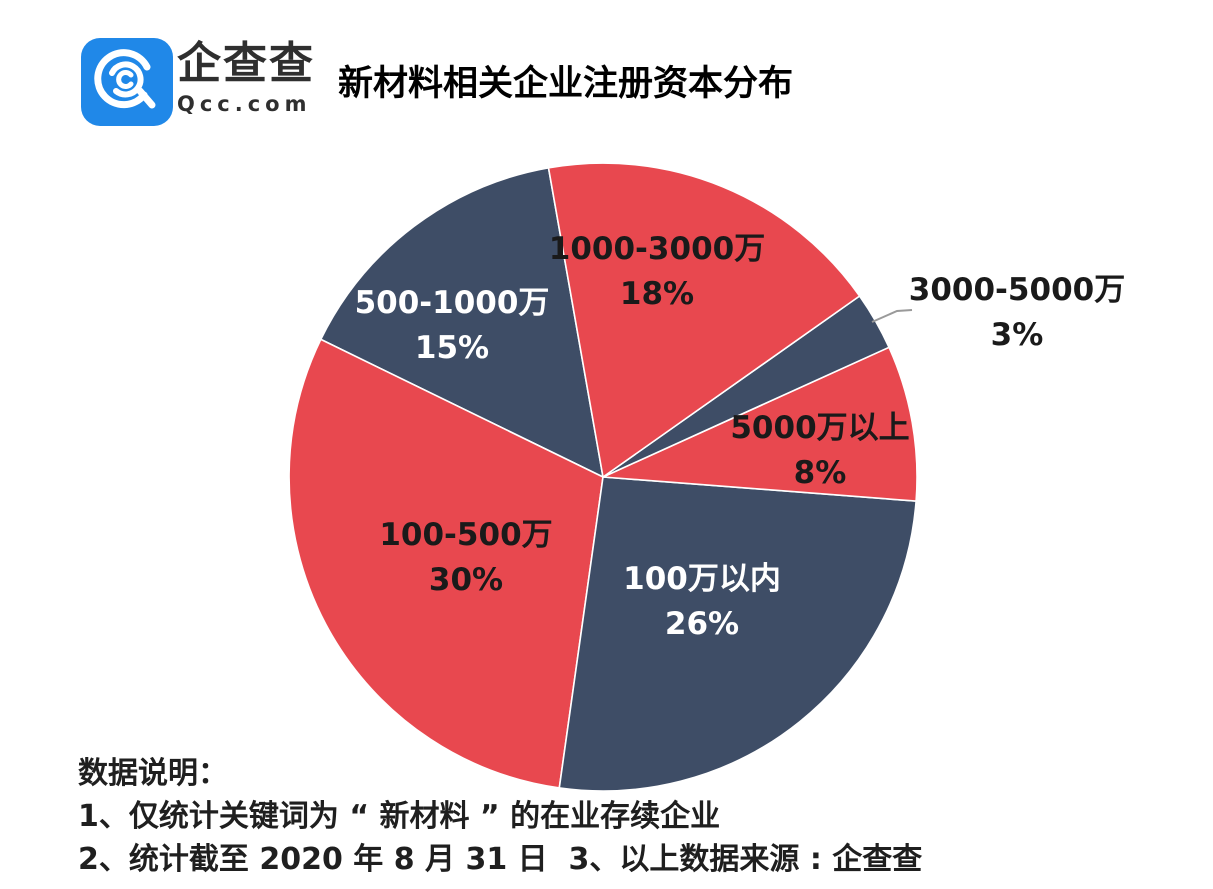 This screenshot has height=889, width=1213. Describe the element at coordinates (820, 428) in the screenshot. I see `pie-label-text: 5000万以上` at that location.